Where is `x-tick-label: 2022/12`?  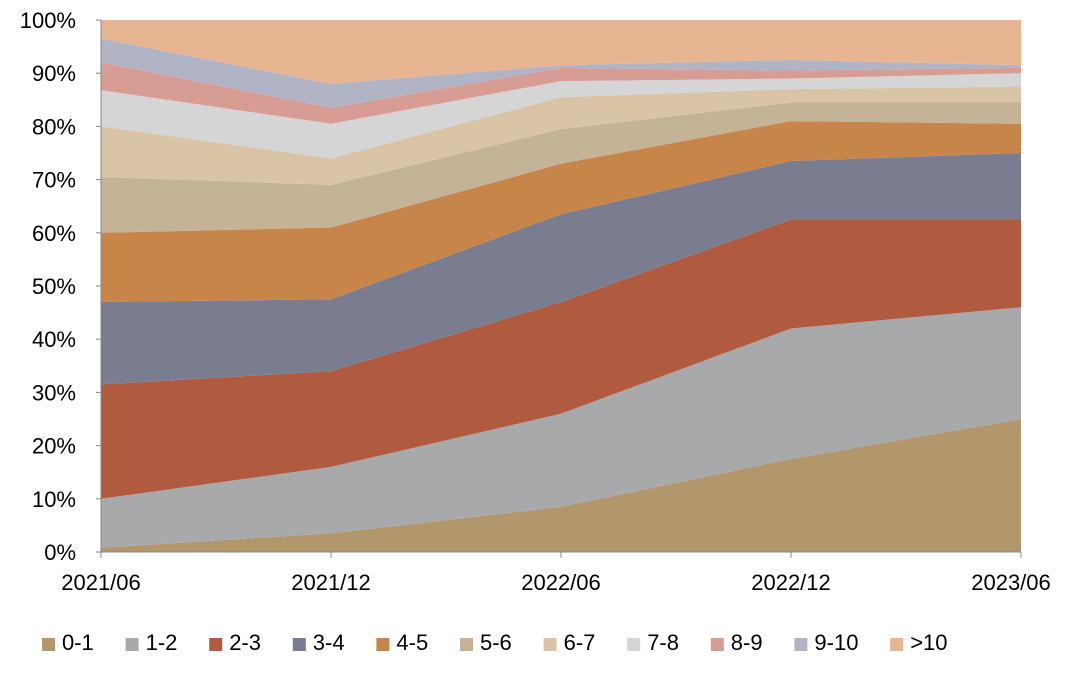 x-tick-label: 2022/12 is located at coordinates (791, 582).